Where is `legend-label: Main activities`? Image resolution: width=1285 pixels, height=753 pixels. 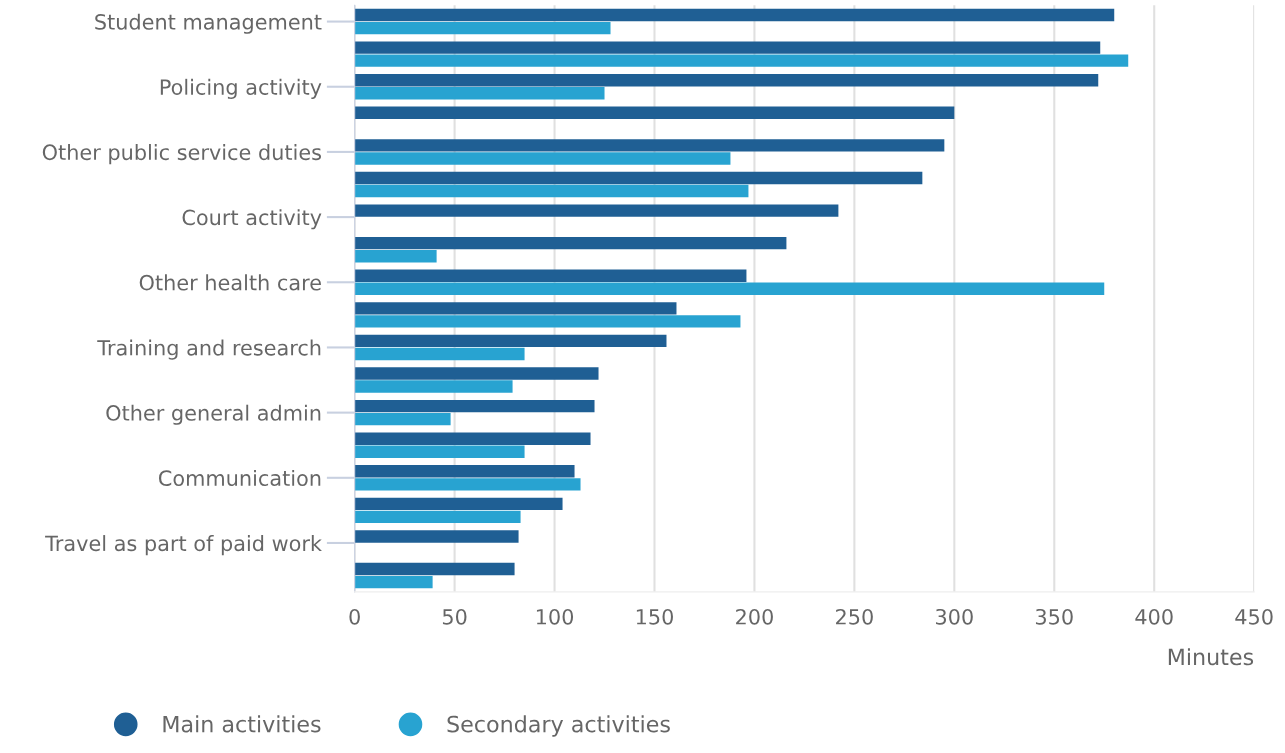
legend-label: Main activities is located at coordinates (242, 724).